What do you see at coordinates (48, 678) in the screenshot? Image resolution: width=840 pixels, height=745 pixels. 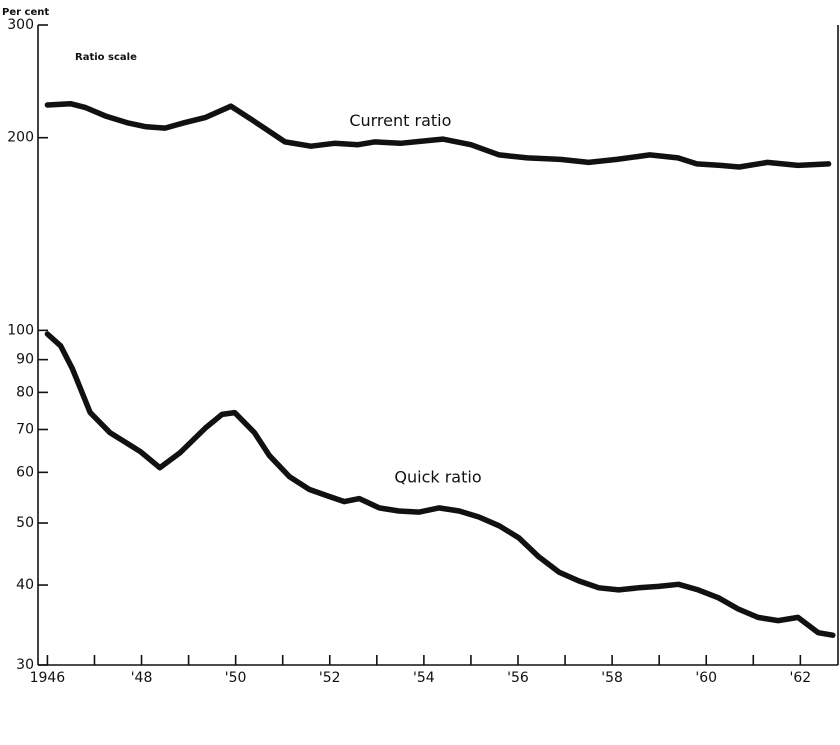 I see `x-tick-label: 1946` at bounding box center [48, 678].